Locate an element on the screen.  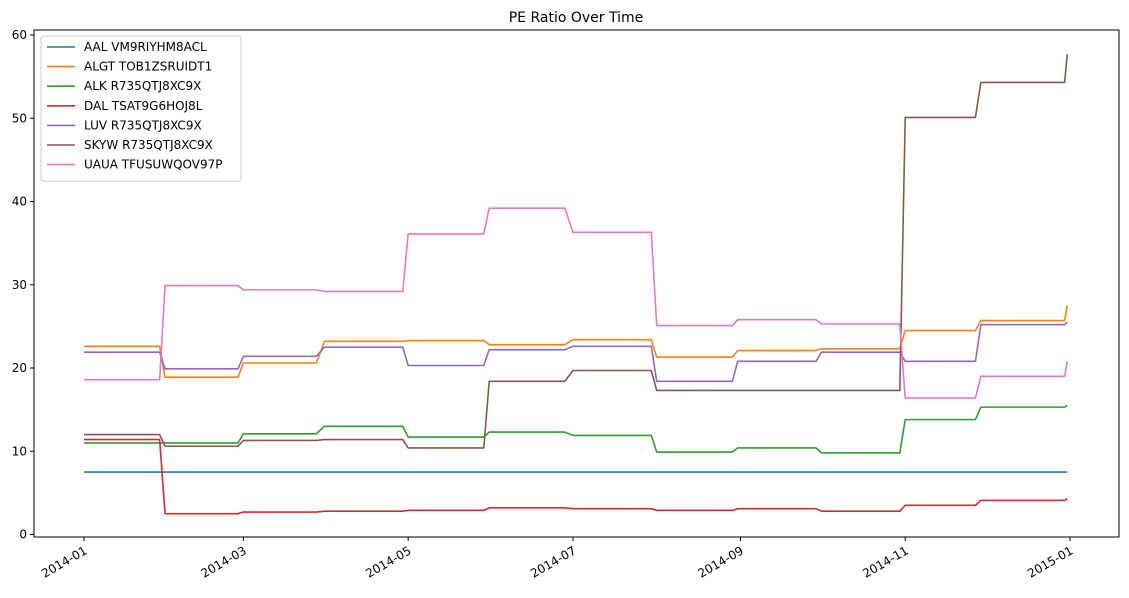
y-tick-label: 30 is located at coordinates (19, 285).